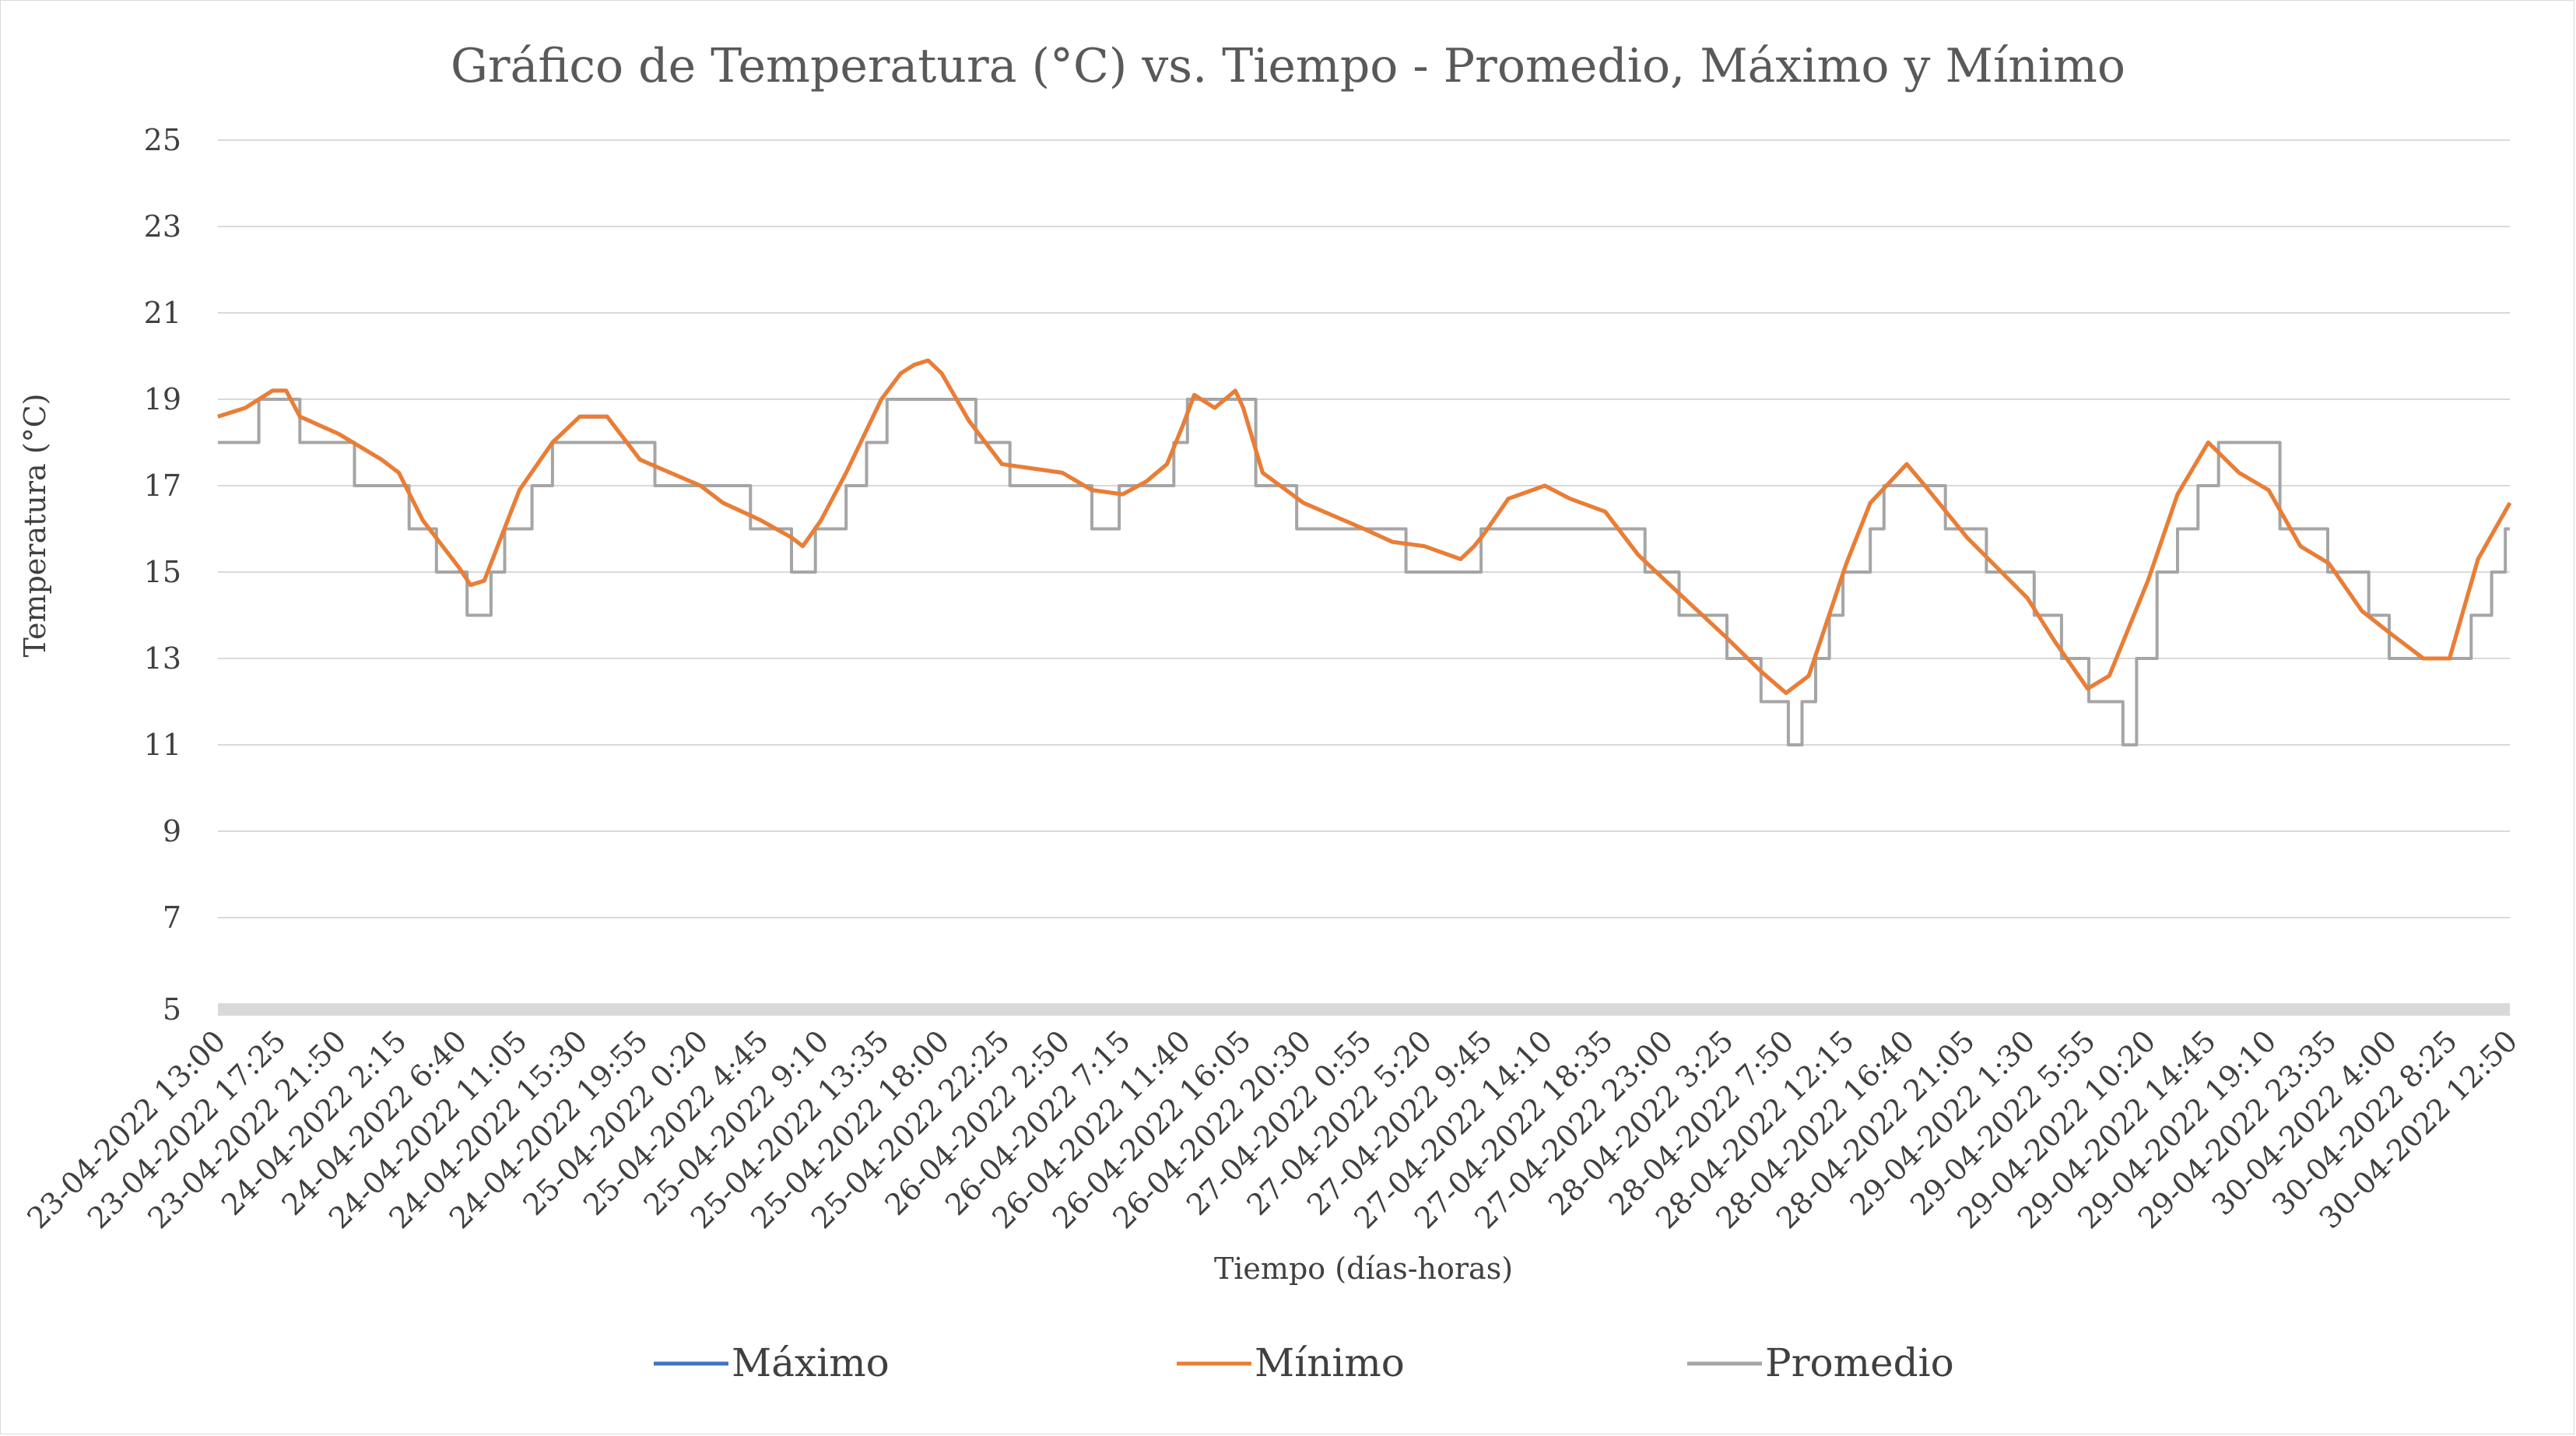  What do you see at coordinates (811, 1362) in the screenshot?
I see `legend-label-maximo: Máximo` at bounding box center [811, 1362].